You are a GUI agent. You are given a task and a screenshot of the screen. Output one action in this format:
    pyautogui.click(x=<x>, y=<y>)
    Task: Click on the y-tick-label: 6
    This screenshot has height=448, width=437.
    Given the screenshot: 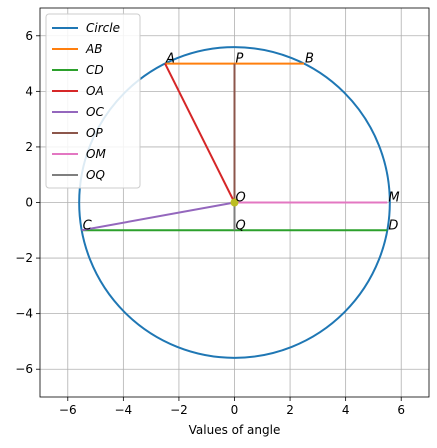 What is the action you would take?
    pyautogui.click(x=29, y=36)
    